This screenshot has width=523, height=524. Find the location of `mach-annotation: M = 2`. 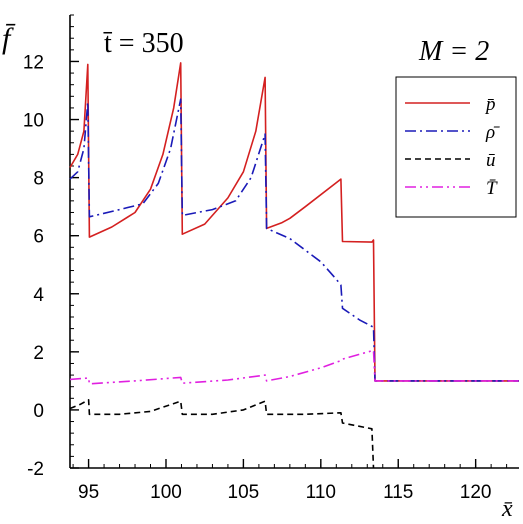

mach-annotation: M = 2 is located at coordinates (453, 51).